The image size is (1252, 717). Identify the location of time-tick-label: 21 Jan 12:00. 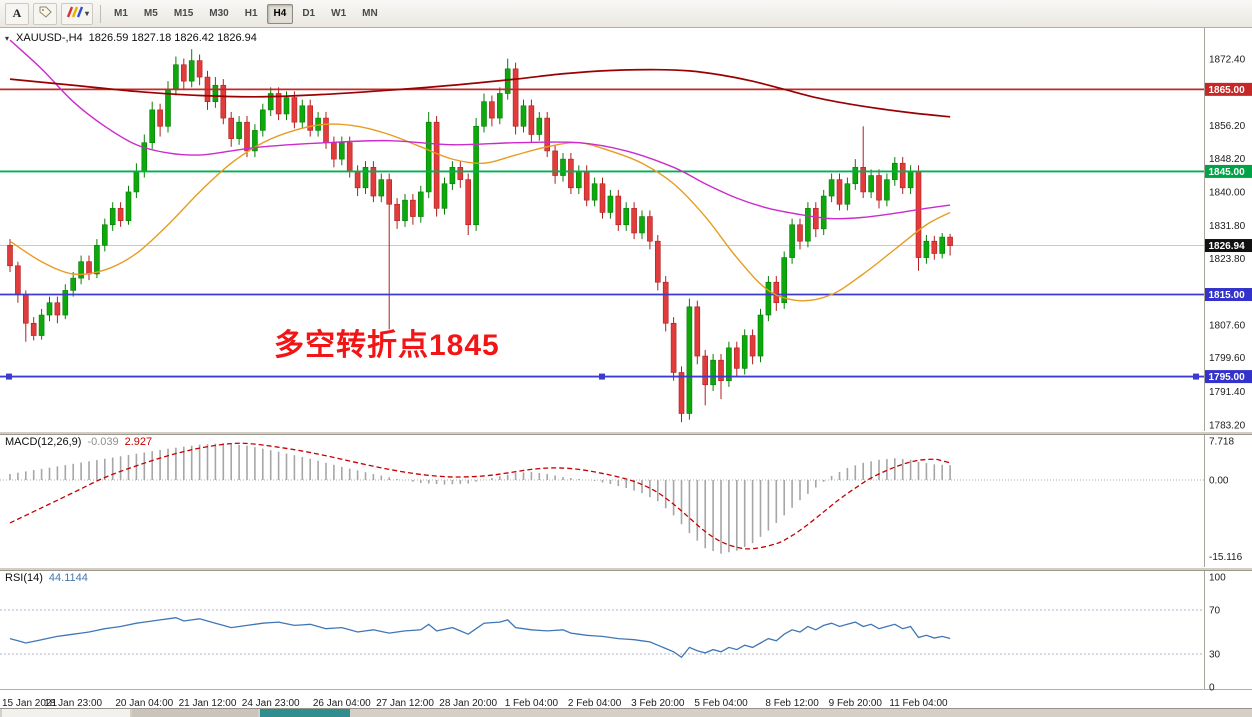
(208, 703).